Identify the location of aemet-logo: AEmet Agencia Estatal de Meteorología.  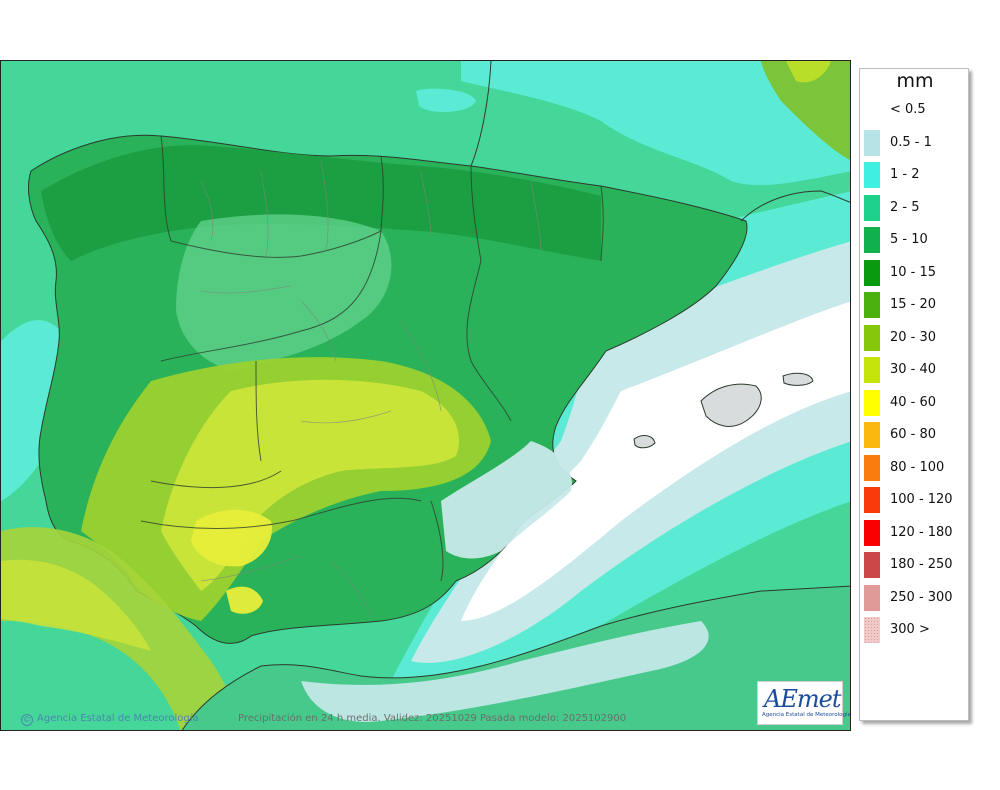
(803, 703).